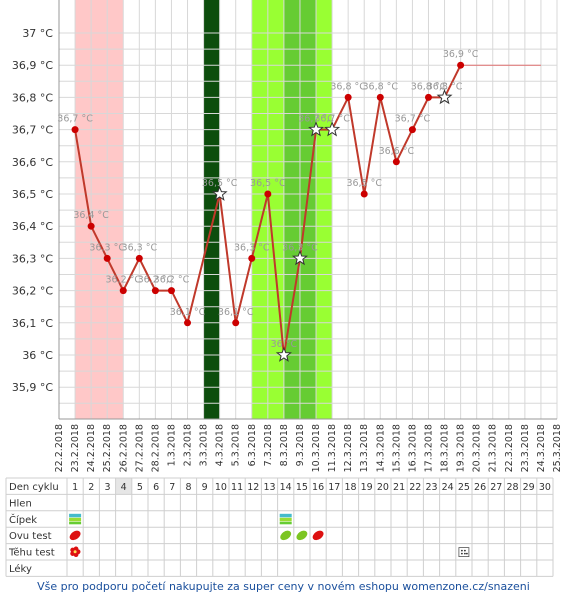  What do you see at coordinates (205, 487) in the screenshot?
I see `cycle-day-label: 9` at bounding box center [205, 487].